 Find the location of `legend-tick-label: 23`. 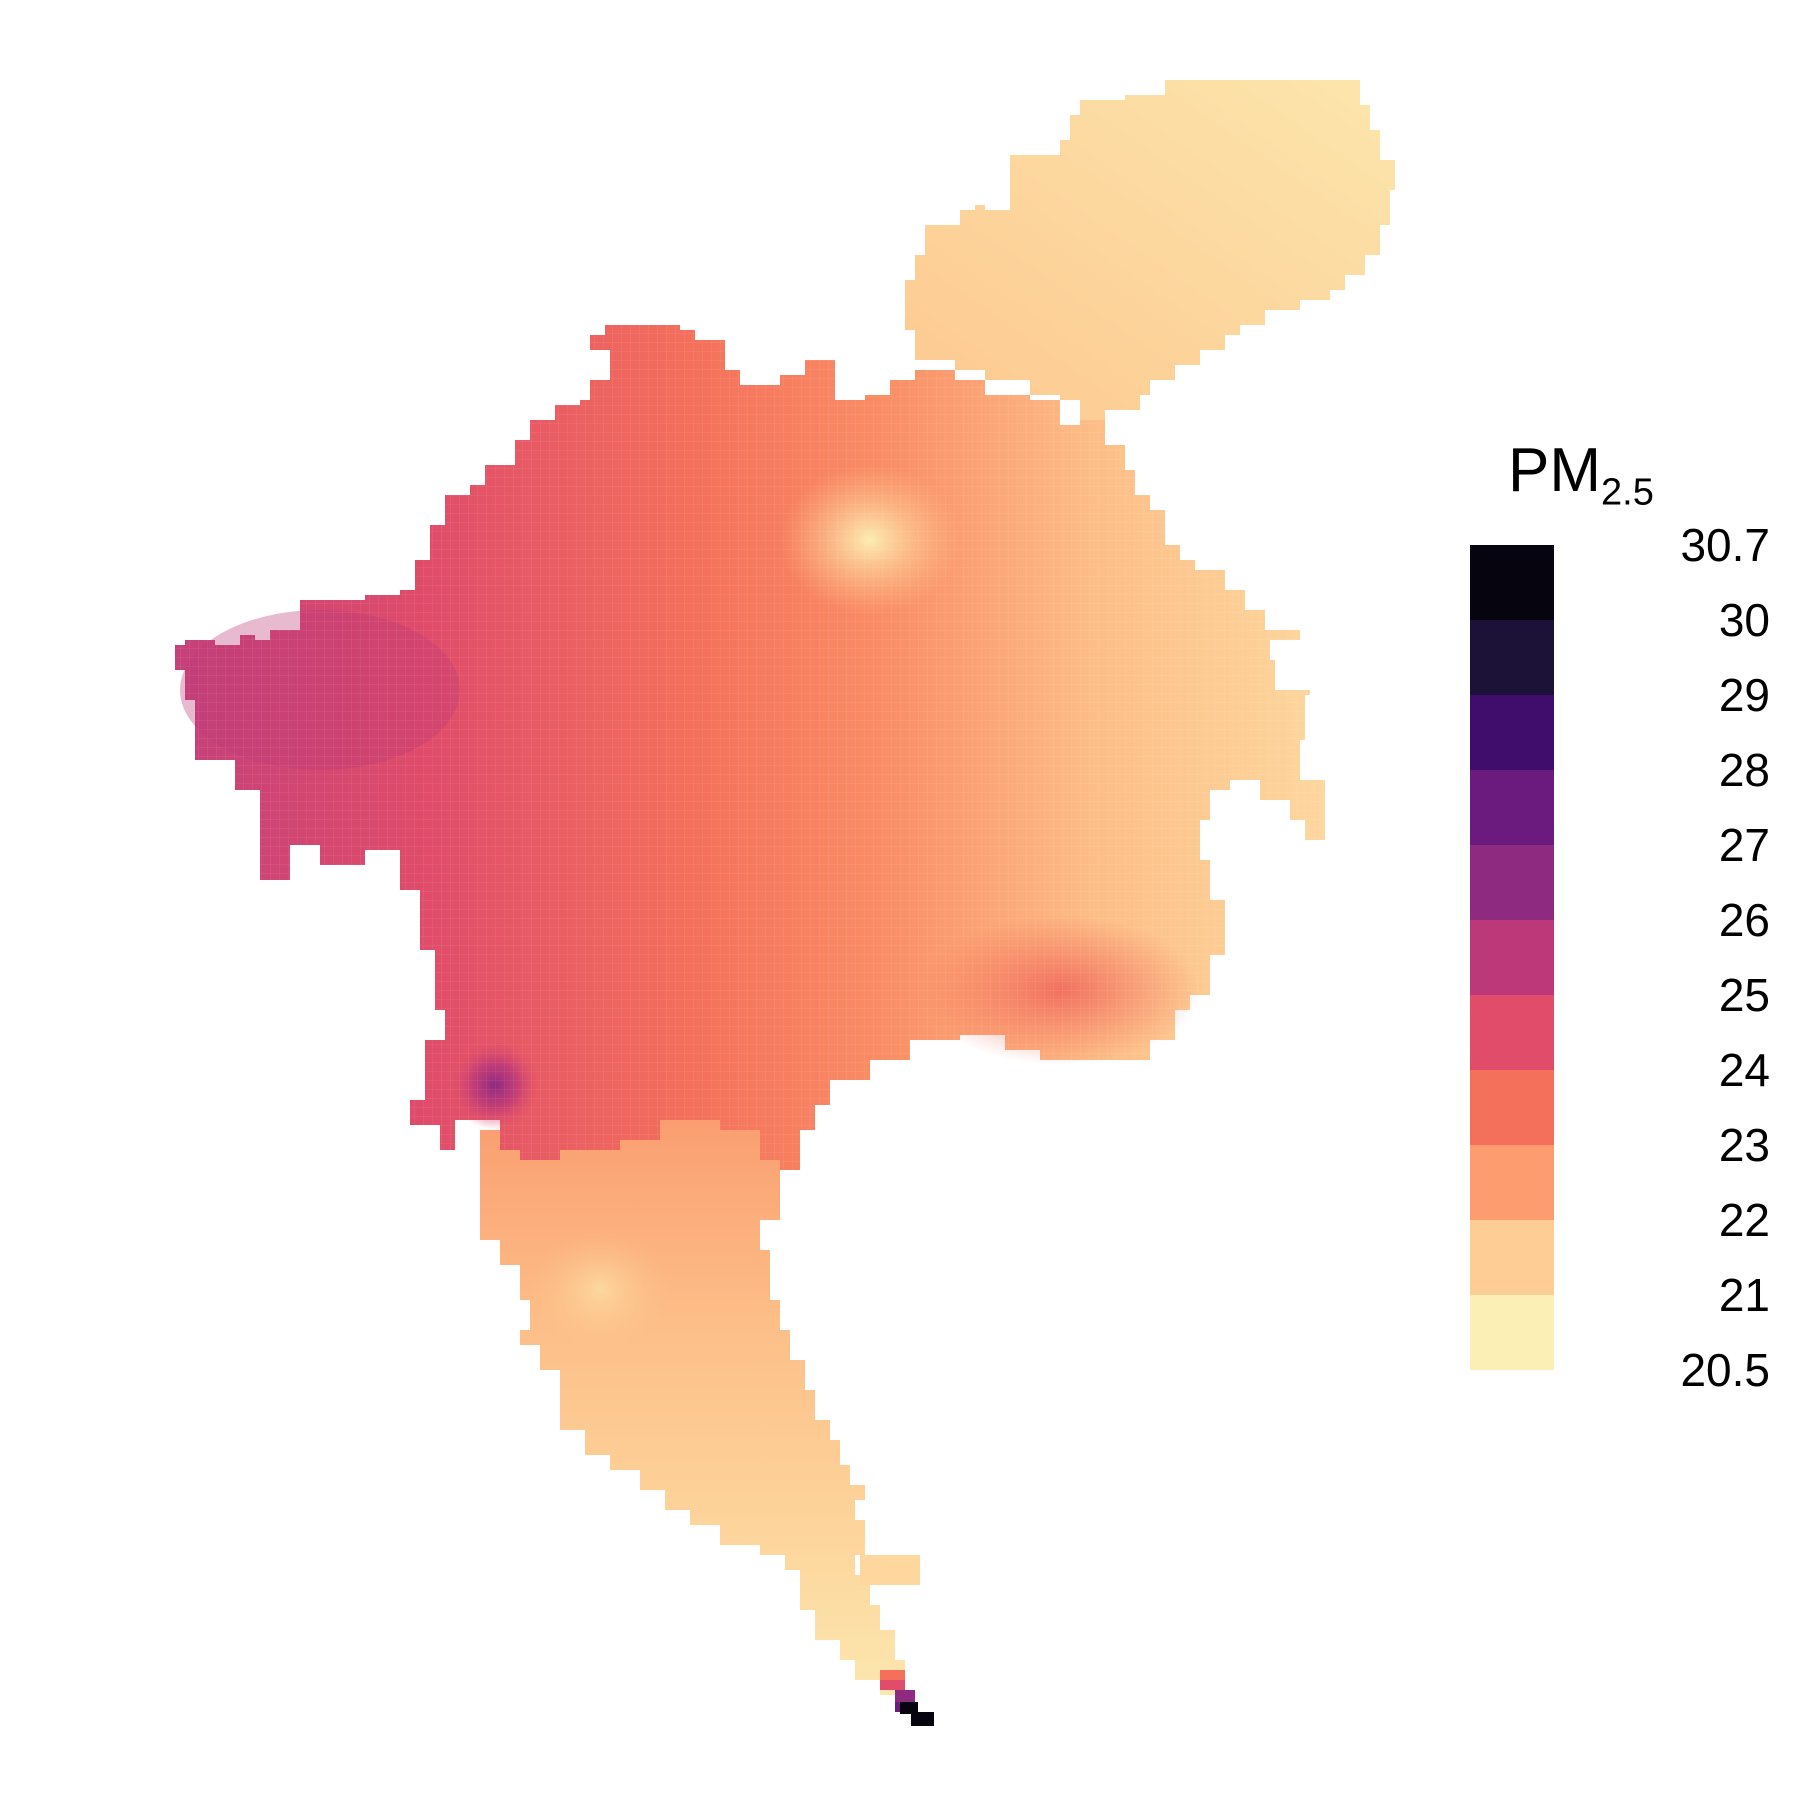

legend-tick-label: 23 is located at coordinates (1744, 1145).